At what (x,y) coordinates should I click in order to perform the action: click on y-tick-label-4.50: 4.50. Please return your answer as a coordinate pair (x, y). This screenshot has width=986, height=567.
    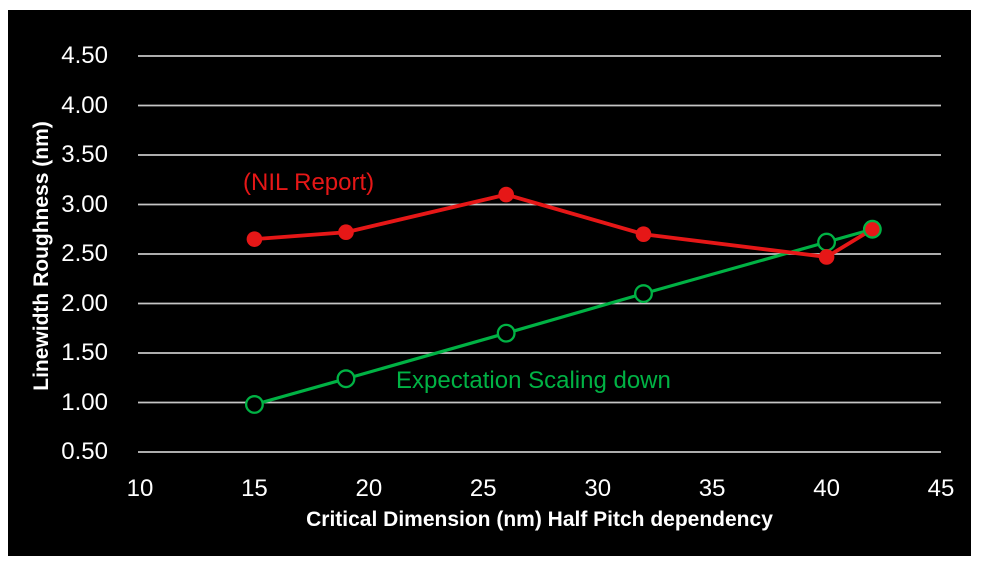
    Looking at the image, I should click on (84, 55).